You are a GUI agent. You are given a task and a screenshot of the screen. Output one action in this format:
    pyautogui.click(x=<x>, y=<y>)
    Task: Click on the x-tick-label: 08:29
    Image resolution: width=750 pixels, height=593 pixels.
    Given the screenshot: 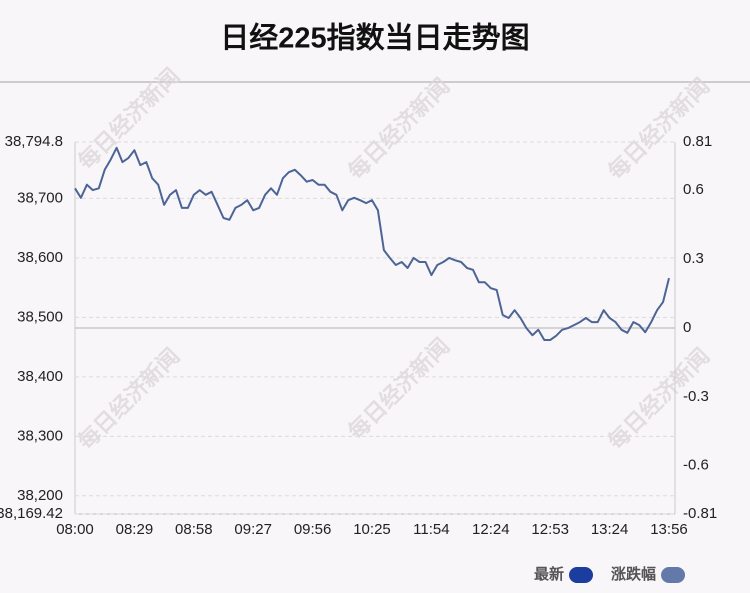 What is the action you would take?
    pyautogui.click(x=135, y=529)
    